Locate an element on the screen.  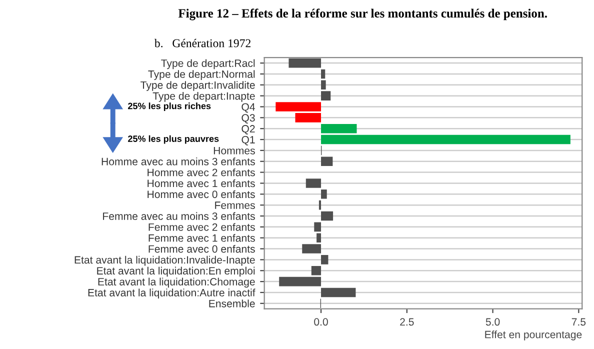
y-tick-label: Femme avec 2 enfants is located at coordinates (201, 227).